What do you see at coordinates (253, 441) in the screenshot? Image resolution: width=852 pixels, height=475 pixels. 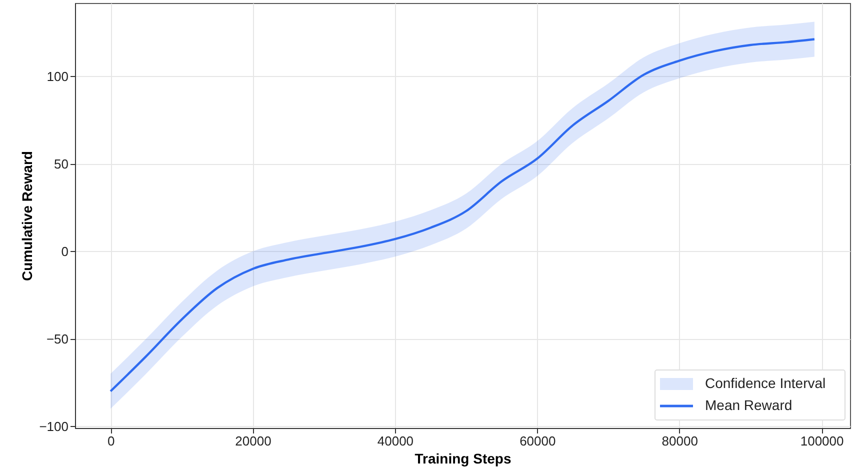 I see `x-tick-label: 20000` at bounding box center [253, 441].